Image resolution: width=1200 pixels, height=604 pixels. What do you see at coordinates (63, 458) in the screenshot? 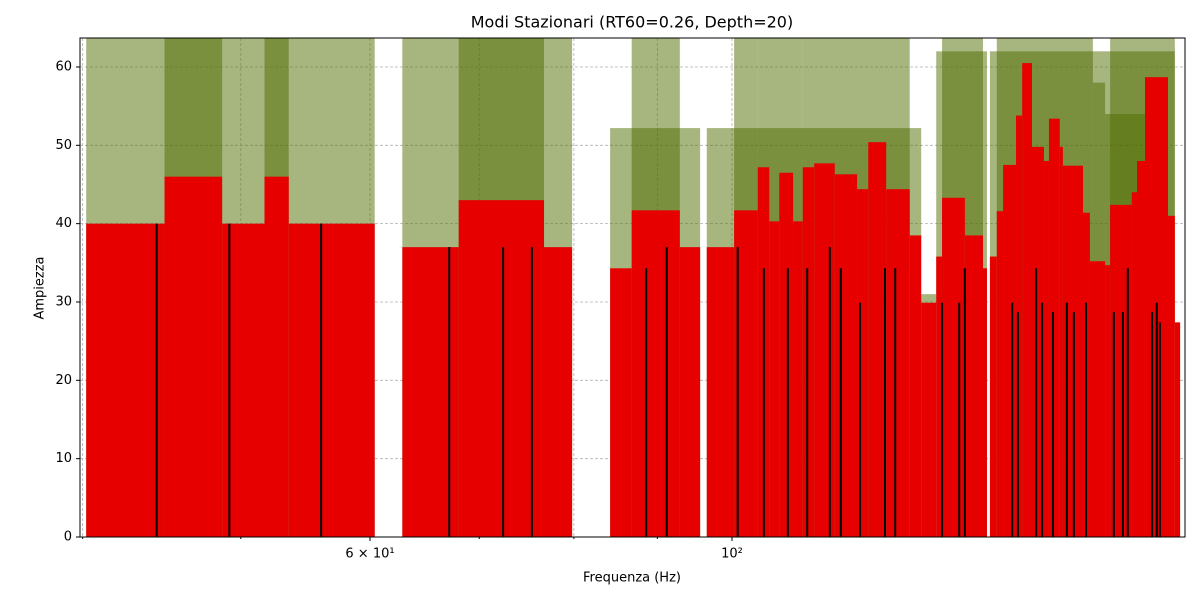
I see `y-tick-label: 10` at bounding box center [63, 458].